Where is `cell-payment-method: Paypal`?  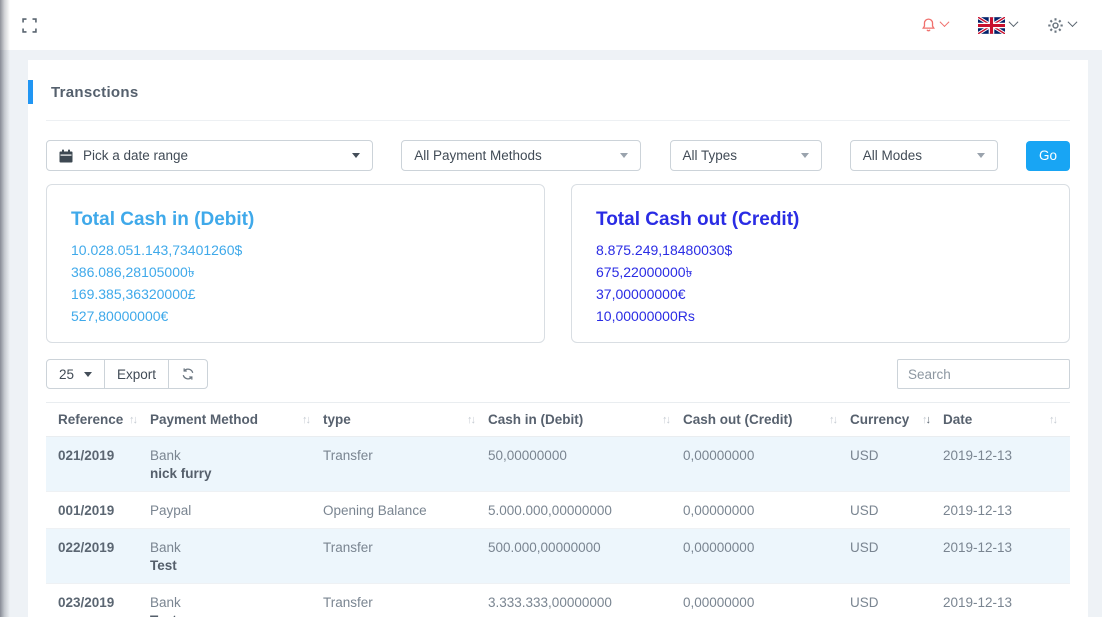 cell-payment-method: Paypal is located at coordinates (171, 510).